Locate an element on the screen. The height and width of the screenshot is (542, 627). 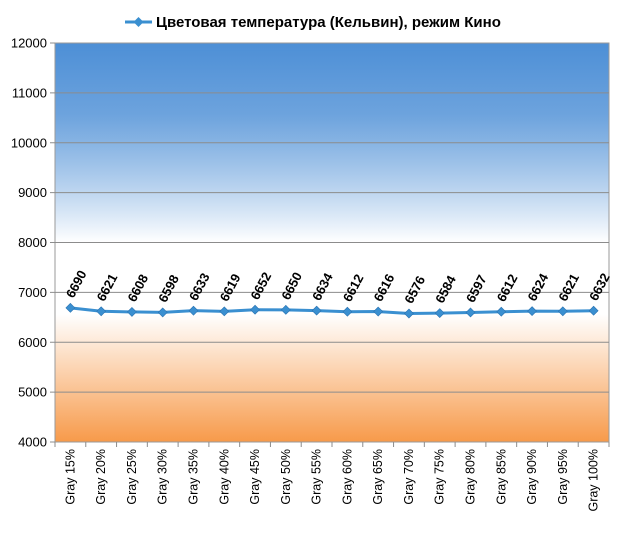
y-tick-label: 9000 is located at coordinates (32, 192).